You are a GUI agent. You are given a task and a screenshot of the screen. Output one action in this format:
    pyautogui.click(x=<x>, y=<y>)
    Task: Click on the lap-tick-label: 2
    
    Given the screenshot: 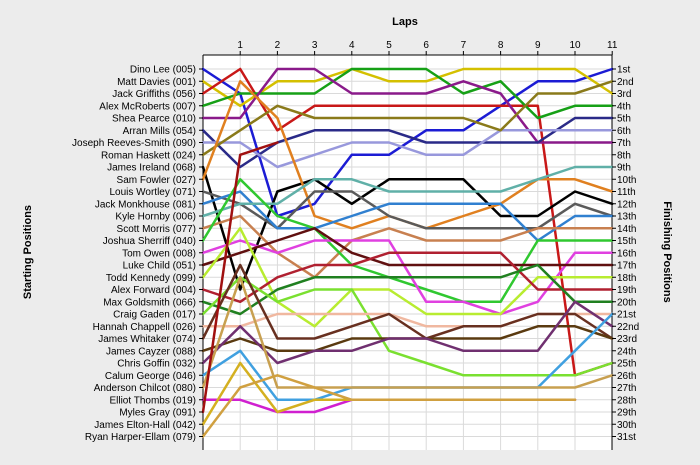 What is the action you would take?
    pyautogui.click(x=278, y=45)
    